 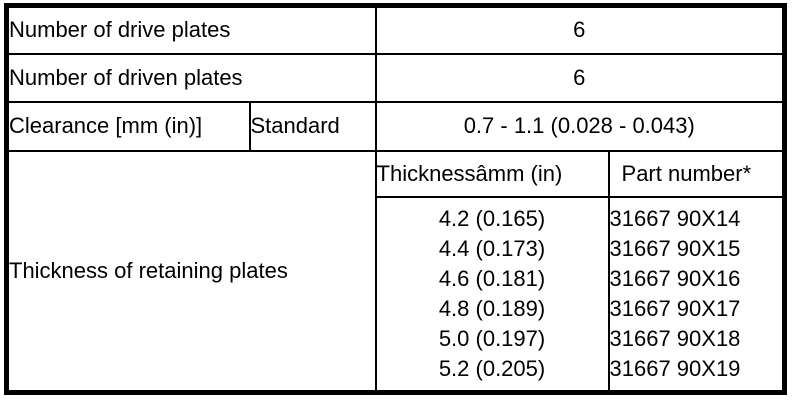 I want to click on part-number-value: 31667 90X14, so click(x=675, y=218).